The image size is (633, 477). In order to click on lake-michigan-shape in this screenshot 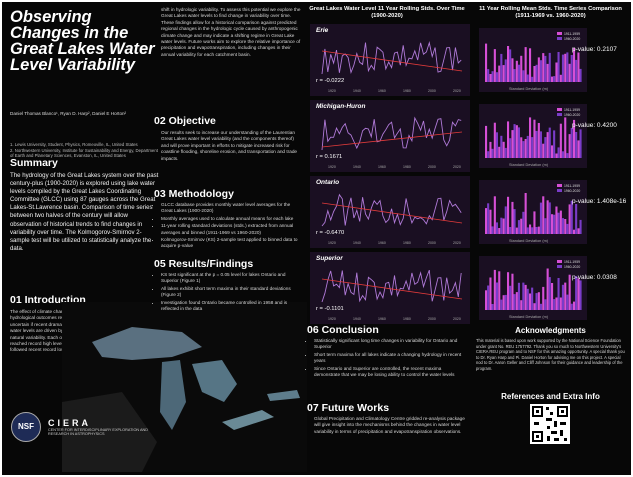, I will do `click(173, 395)`.